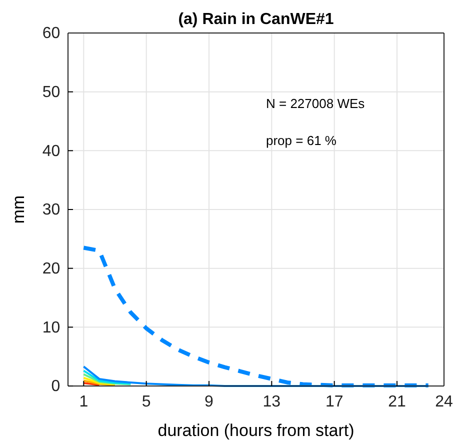  Describe the element at coordinates (256, 19) in the screenshot. I see `chart-title: (a) Rain in CanWE#1` at that location.